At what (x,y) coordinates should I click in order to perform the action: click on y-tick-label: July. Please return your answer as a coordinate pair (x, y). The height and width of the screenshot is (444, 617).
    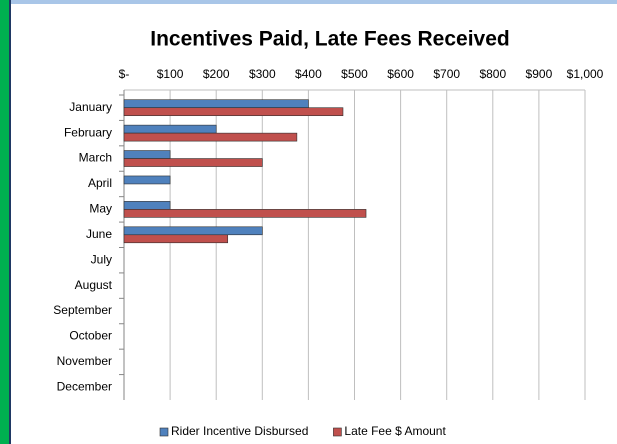
    Looking at the image, I should click on (101, 259).